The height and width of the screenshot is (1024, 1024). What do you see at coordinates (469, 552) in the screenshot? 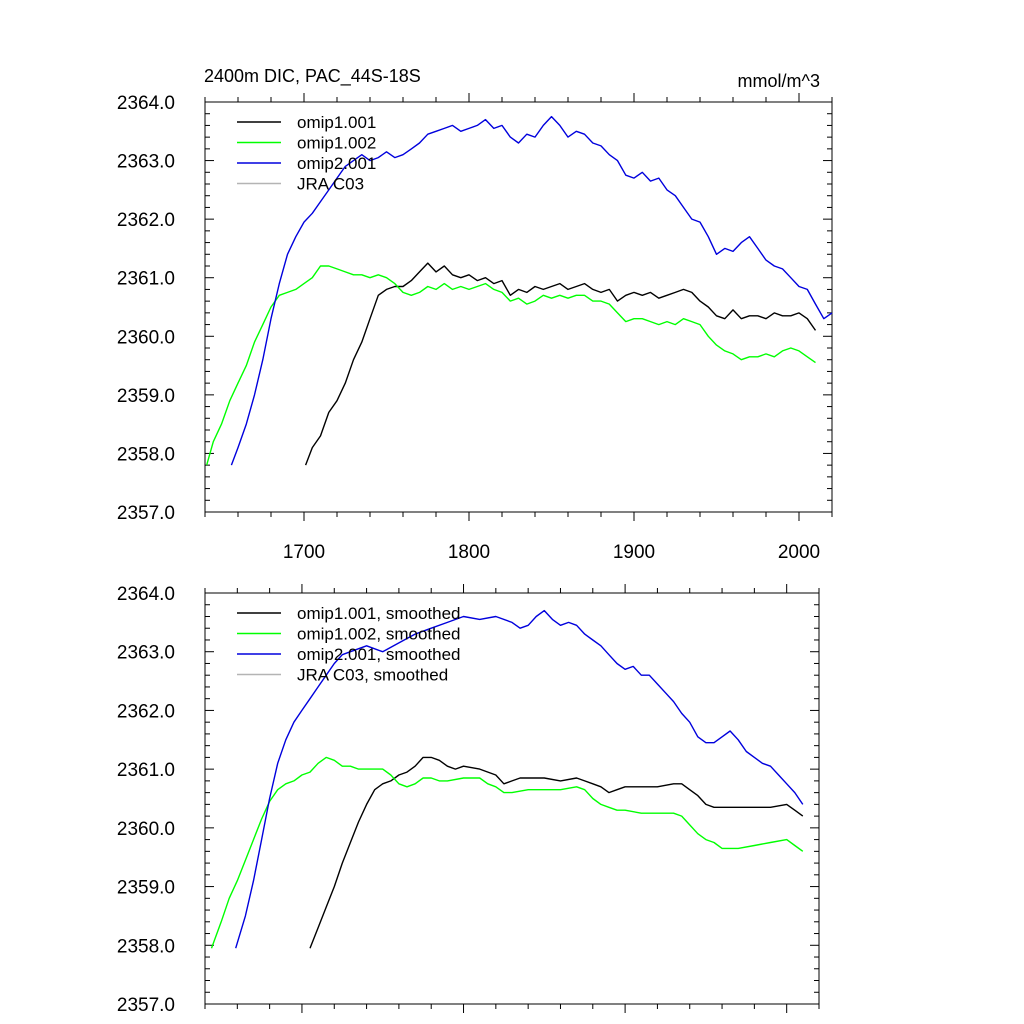
I see `x-tick-label: 1800` at bounding box center [469, 552].